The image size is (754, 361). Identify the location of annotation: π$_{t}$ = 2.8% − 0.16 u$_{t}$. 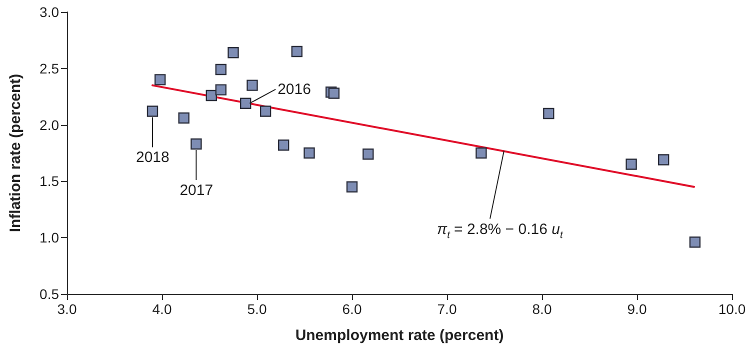
(500, 230).